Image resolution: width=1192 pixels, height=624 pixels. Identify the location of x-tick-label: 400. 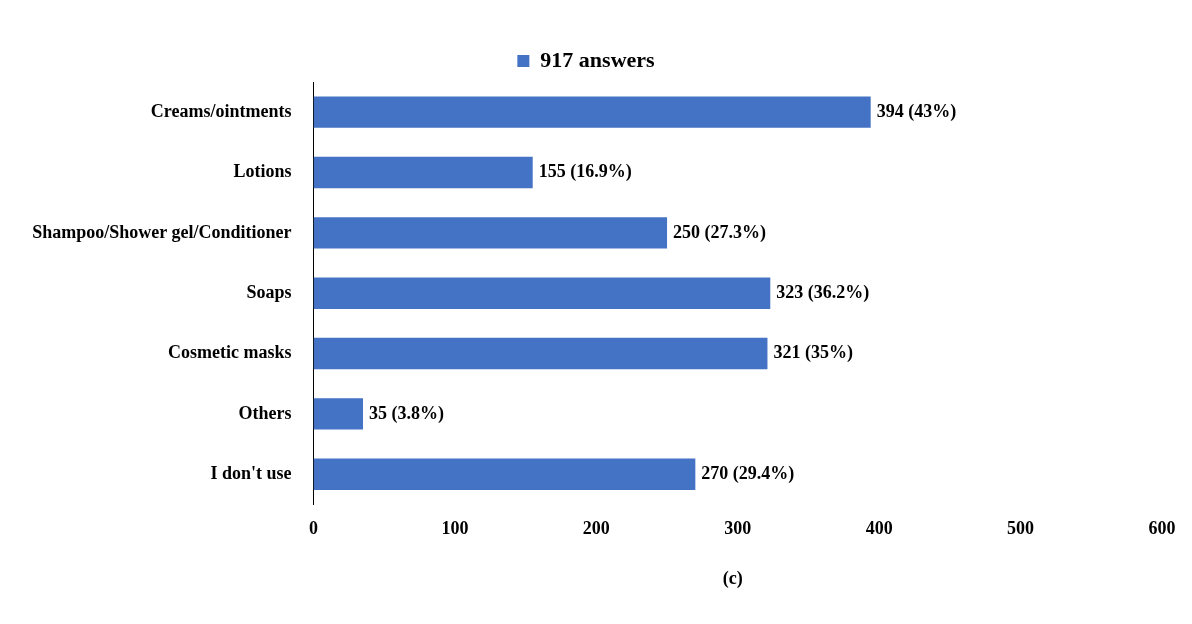
(879, 527).